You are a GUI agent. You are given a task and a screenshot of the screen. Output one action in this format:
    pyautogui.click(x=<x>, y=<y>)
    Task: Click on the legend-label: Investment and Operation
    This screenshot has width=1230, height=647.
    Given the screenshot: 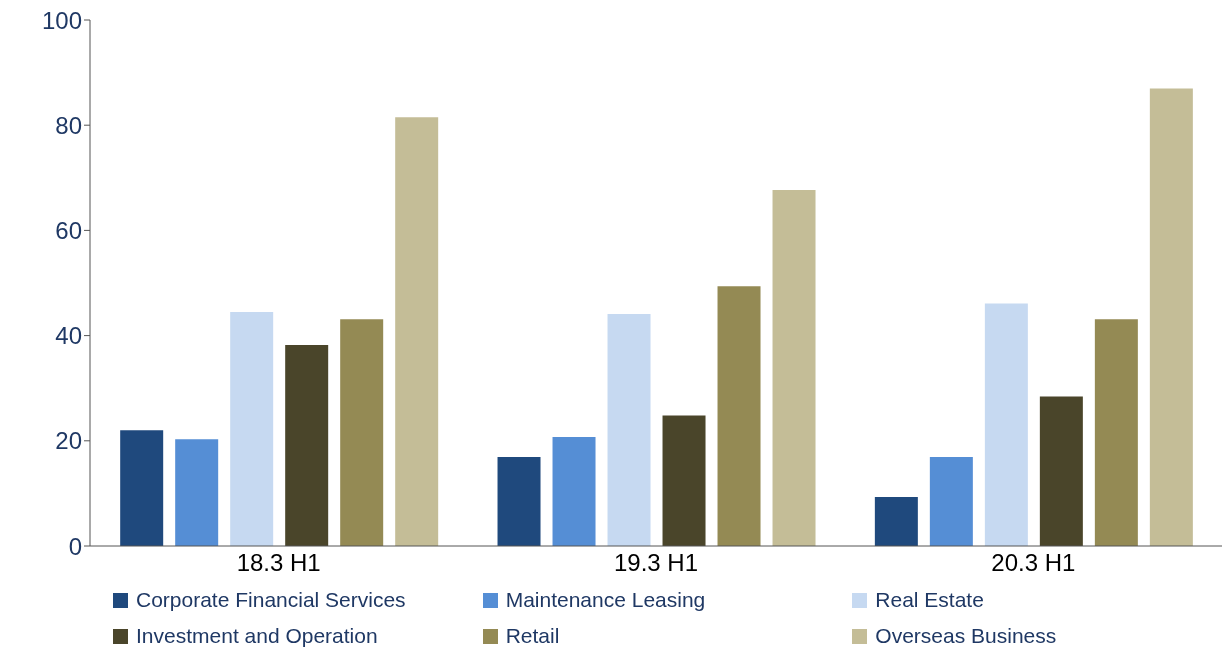 What is the action you would take?
    pyautogui.click(x=257, y=635)
    